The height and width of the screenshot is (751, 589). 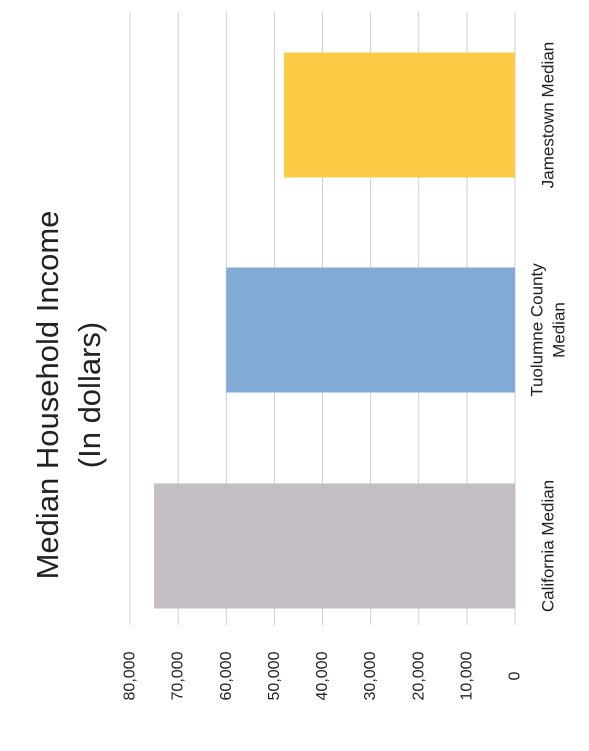 I want to click on value-tick-label: 40,000, so click(x=322, y=675).